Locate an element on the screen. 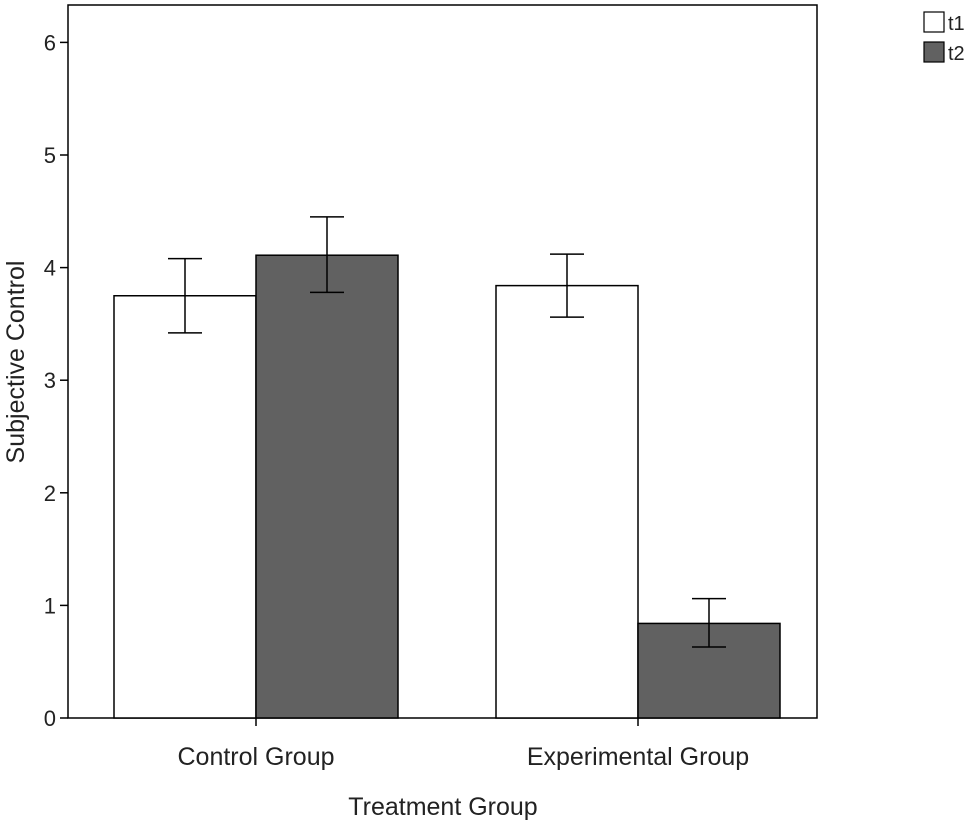 The width and height of the screenshot is (975, 826). bar-control-group-t2 is located at coordinates (327, 486).